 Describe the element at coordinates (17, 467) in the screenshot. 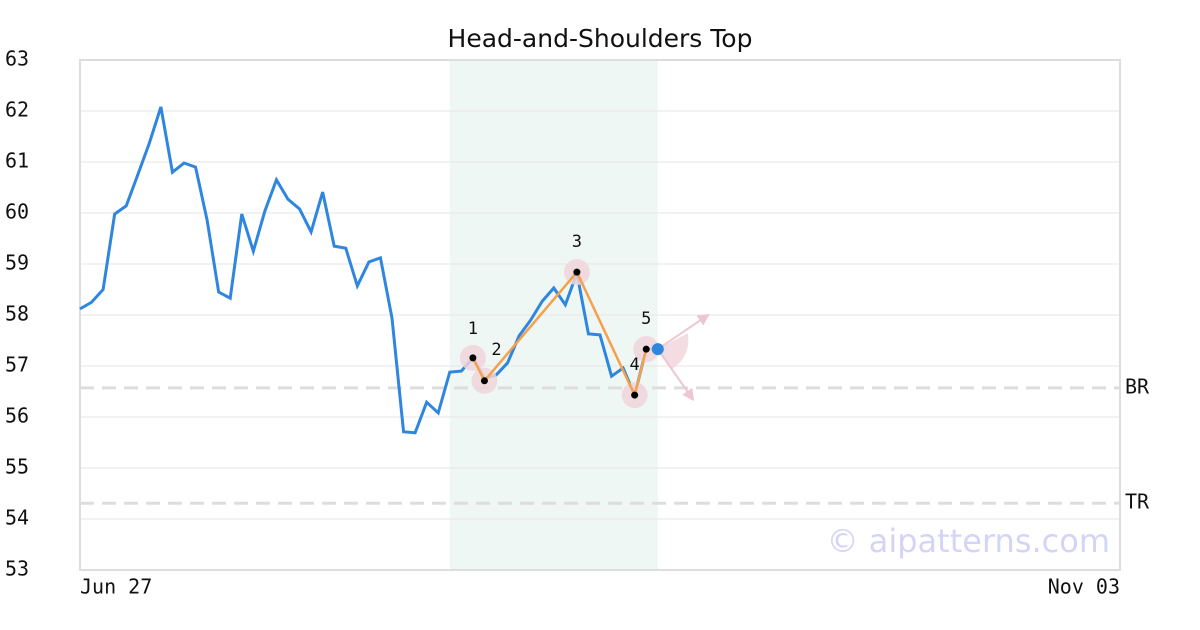

I see `y-tick-label: 55` at that location.